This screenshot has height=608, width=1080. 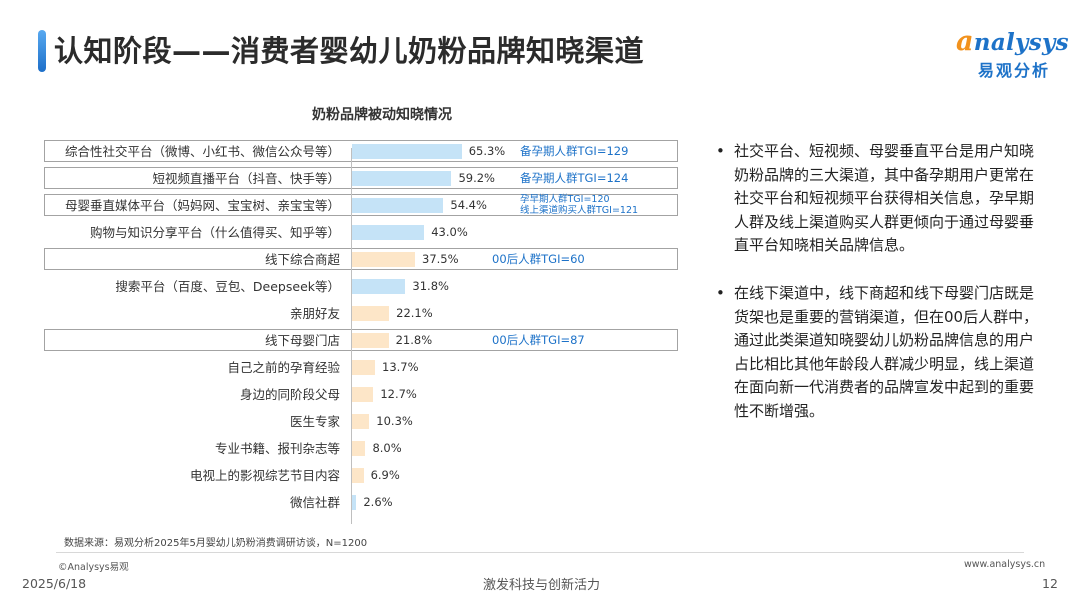 What do you see at coordinates (93, 567) in the screenshot?
I see `copyright: ©Analysys易观` at bounding box center [93, 567].